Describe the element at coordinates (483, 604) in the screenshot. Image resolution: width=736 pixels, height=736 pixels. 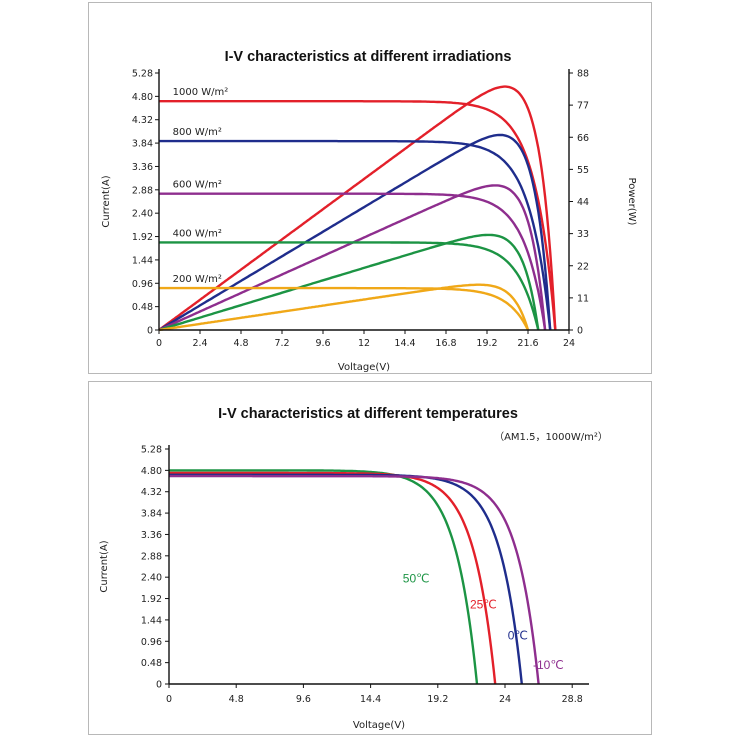
I see `series-label-1: 25℃` at that location.